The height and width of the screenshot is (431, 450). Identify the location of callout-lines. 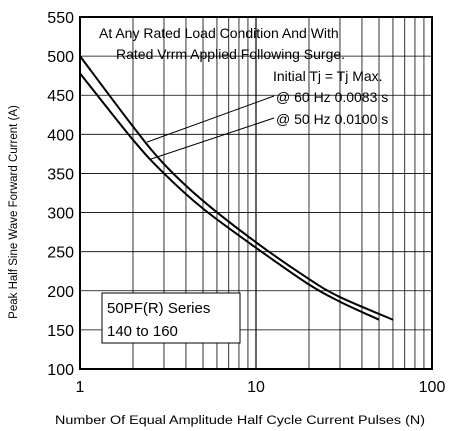
(210, 127).